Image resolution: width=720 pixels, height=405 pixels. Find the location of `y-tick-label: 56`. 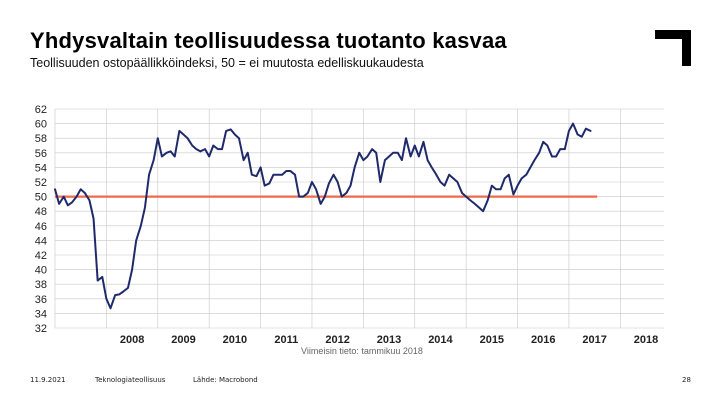

y-tick-label: 56 is located at coordinates (41, 154).